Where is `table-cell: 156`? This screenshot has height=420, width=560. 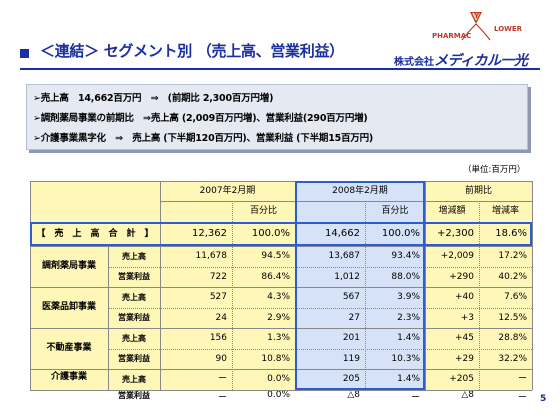 table-cell: 156 is located at coordinates (218, 338).